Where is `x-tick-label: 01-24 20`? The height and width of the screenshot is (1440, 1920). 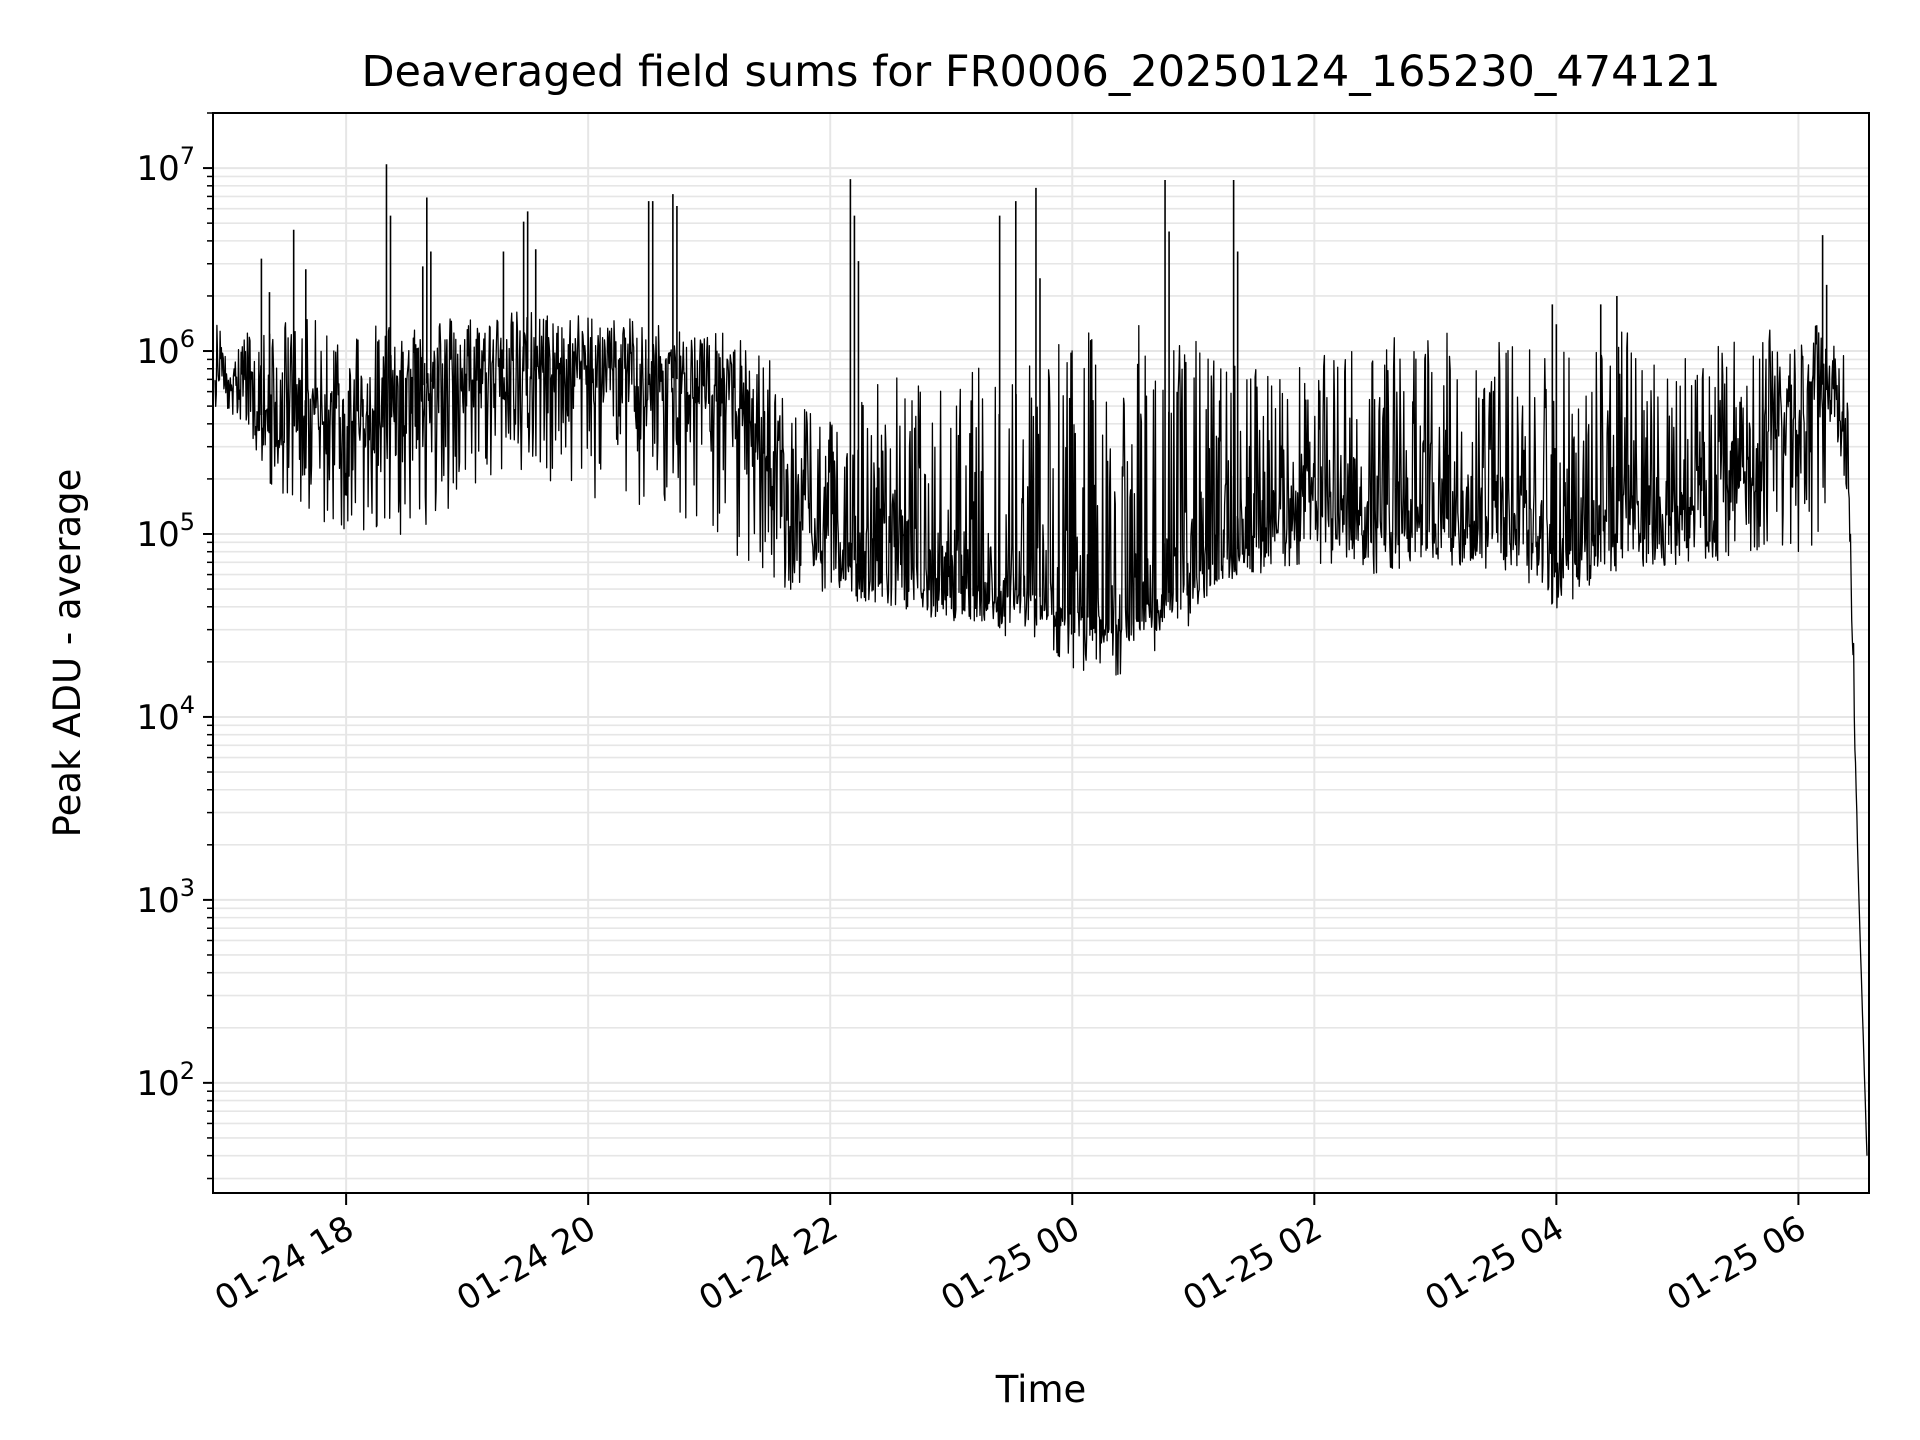
x-tick-label: 01-24 20 is located at coordinates (526, 1263).